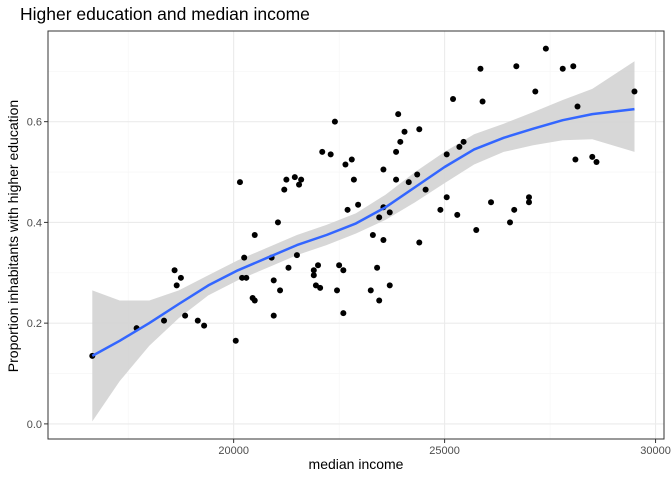 The image size is (672, 480). Describe the element at coordinates (34, 324) in the screenshot. I see `y-tick-label: 0.2` at that location.